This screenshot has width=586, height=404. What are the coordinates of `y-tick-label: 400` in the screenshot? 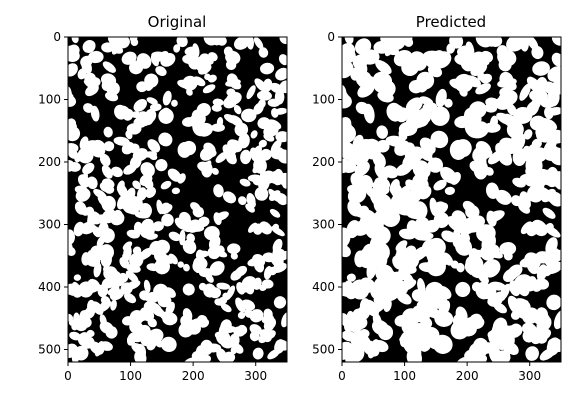 It's located at (49, 287).